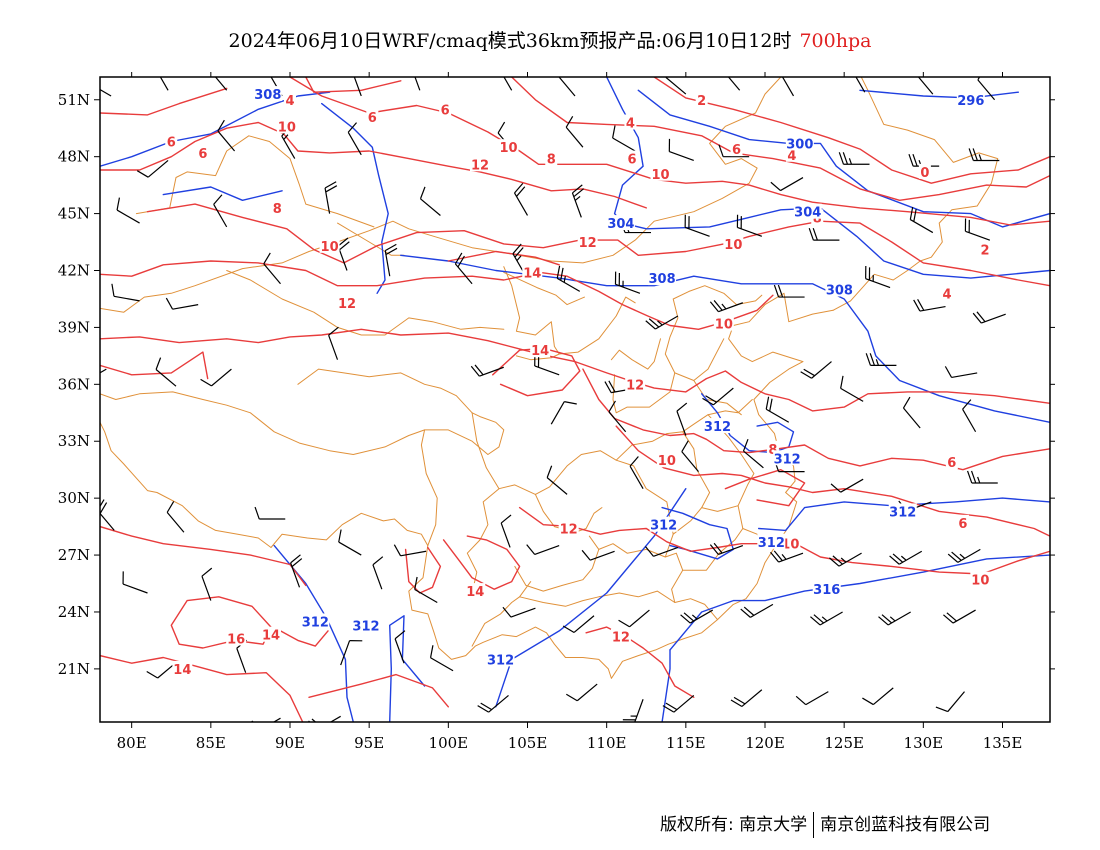  What do you see at coordinates (765, 743) in the screenshot?
I see `x-tick-label: 120E` at bounding box center [765, 743].